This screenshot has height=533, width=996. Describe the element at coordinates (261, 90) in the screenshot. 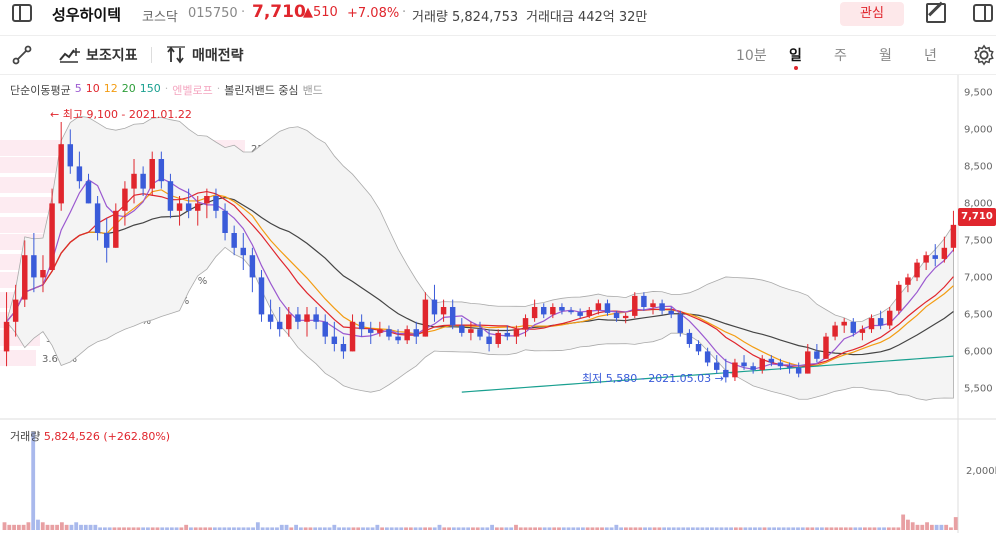

I see `bollinger-label: 볼린저밴드 중심` at that location.